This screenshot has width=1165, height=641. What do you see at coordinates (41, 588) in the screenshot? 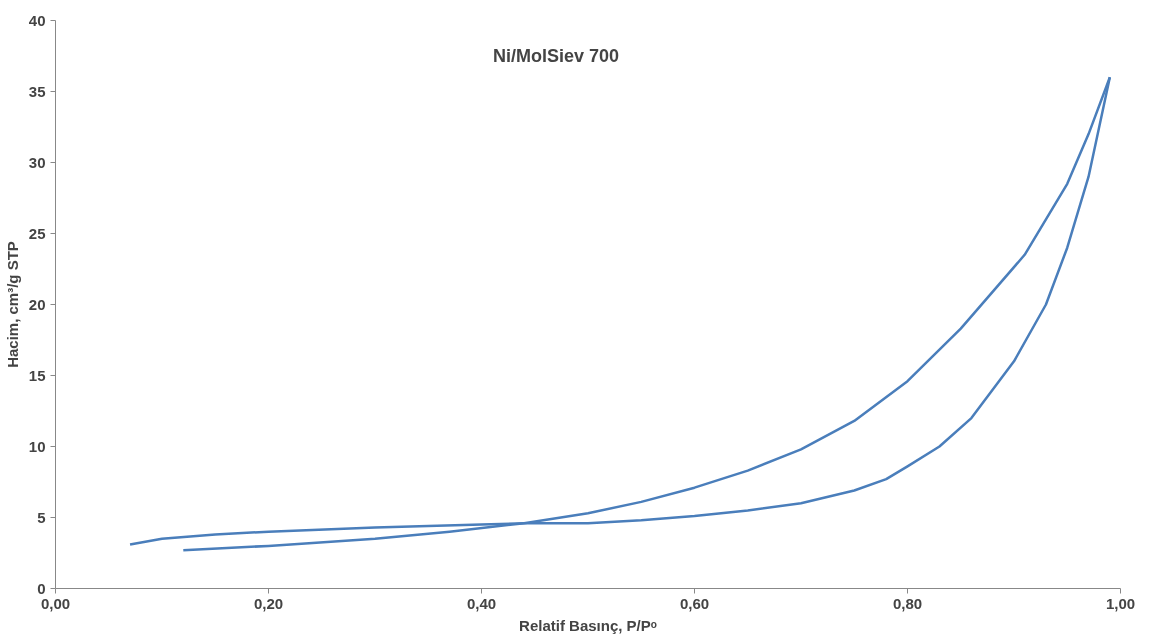
I see `y-tick-label: 0` at bounding box center [41, 588].